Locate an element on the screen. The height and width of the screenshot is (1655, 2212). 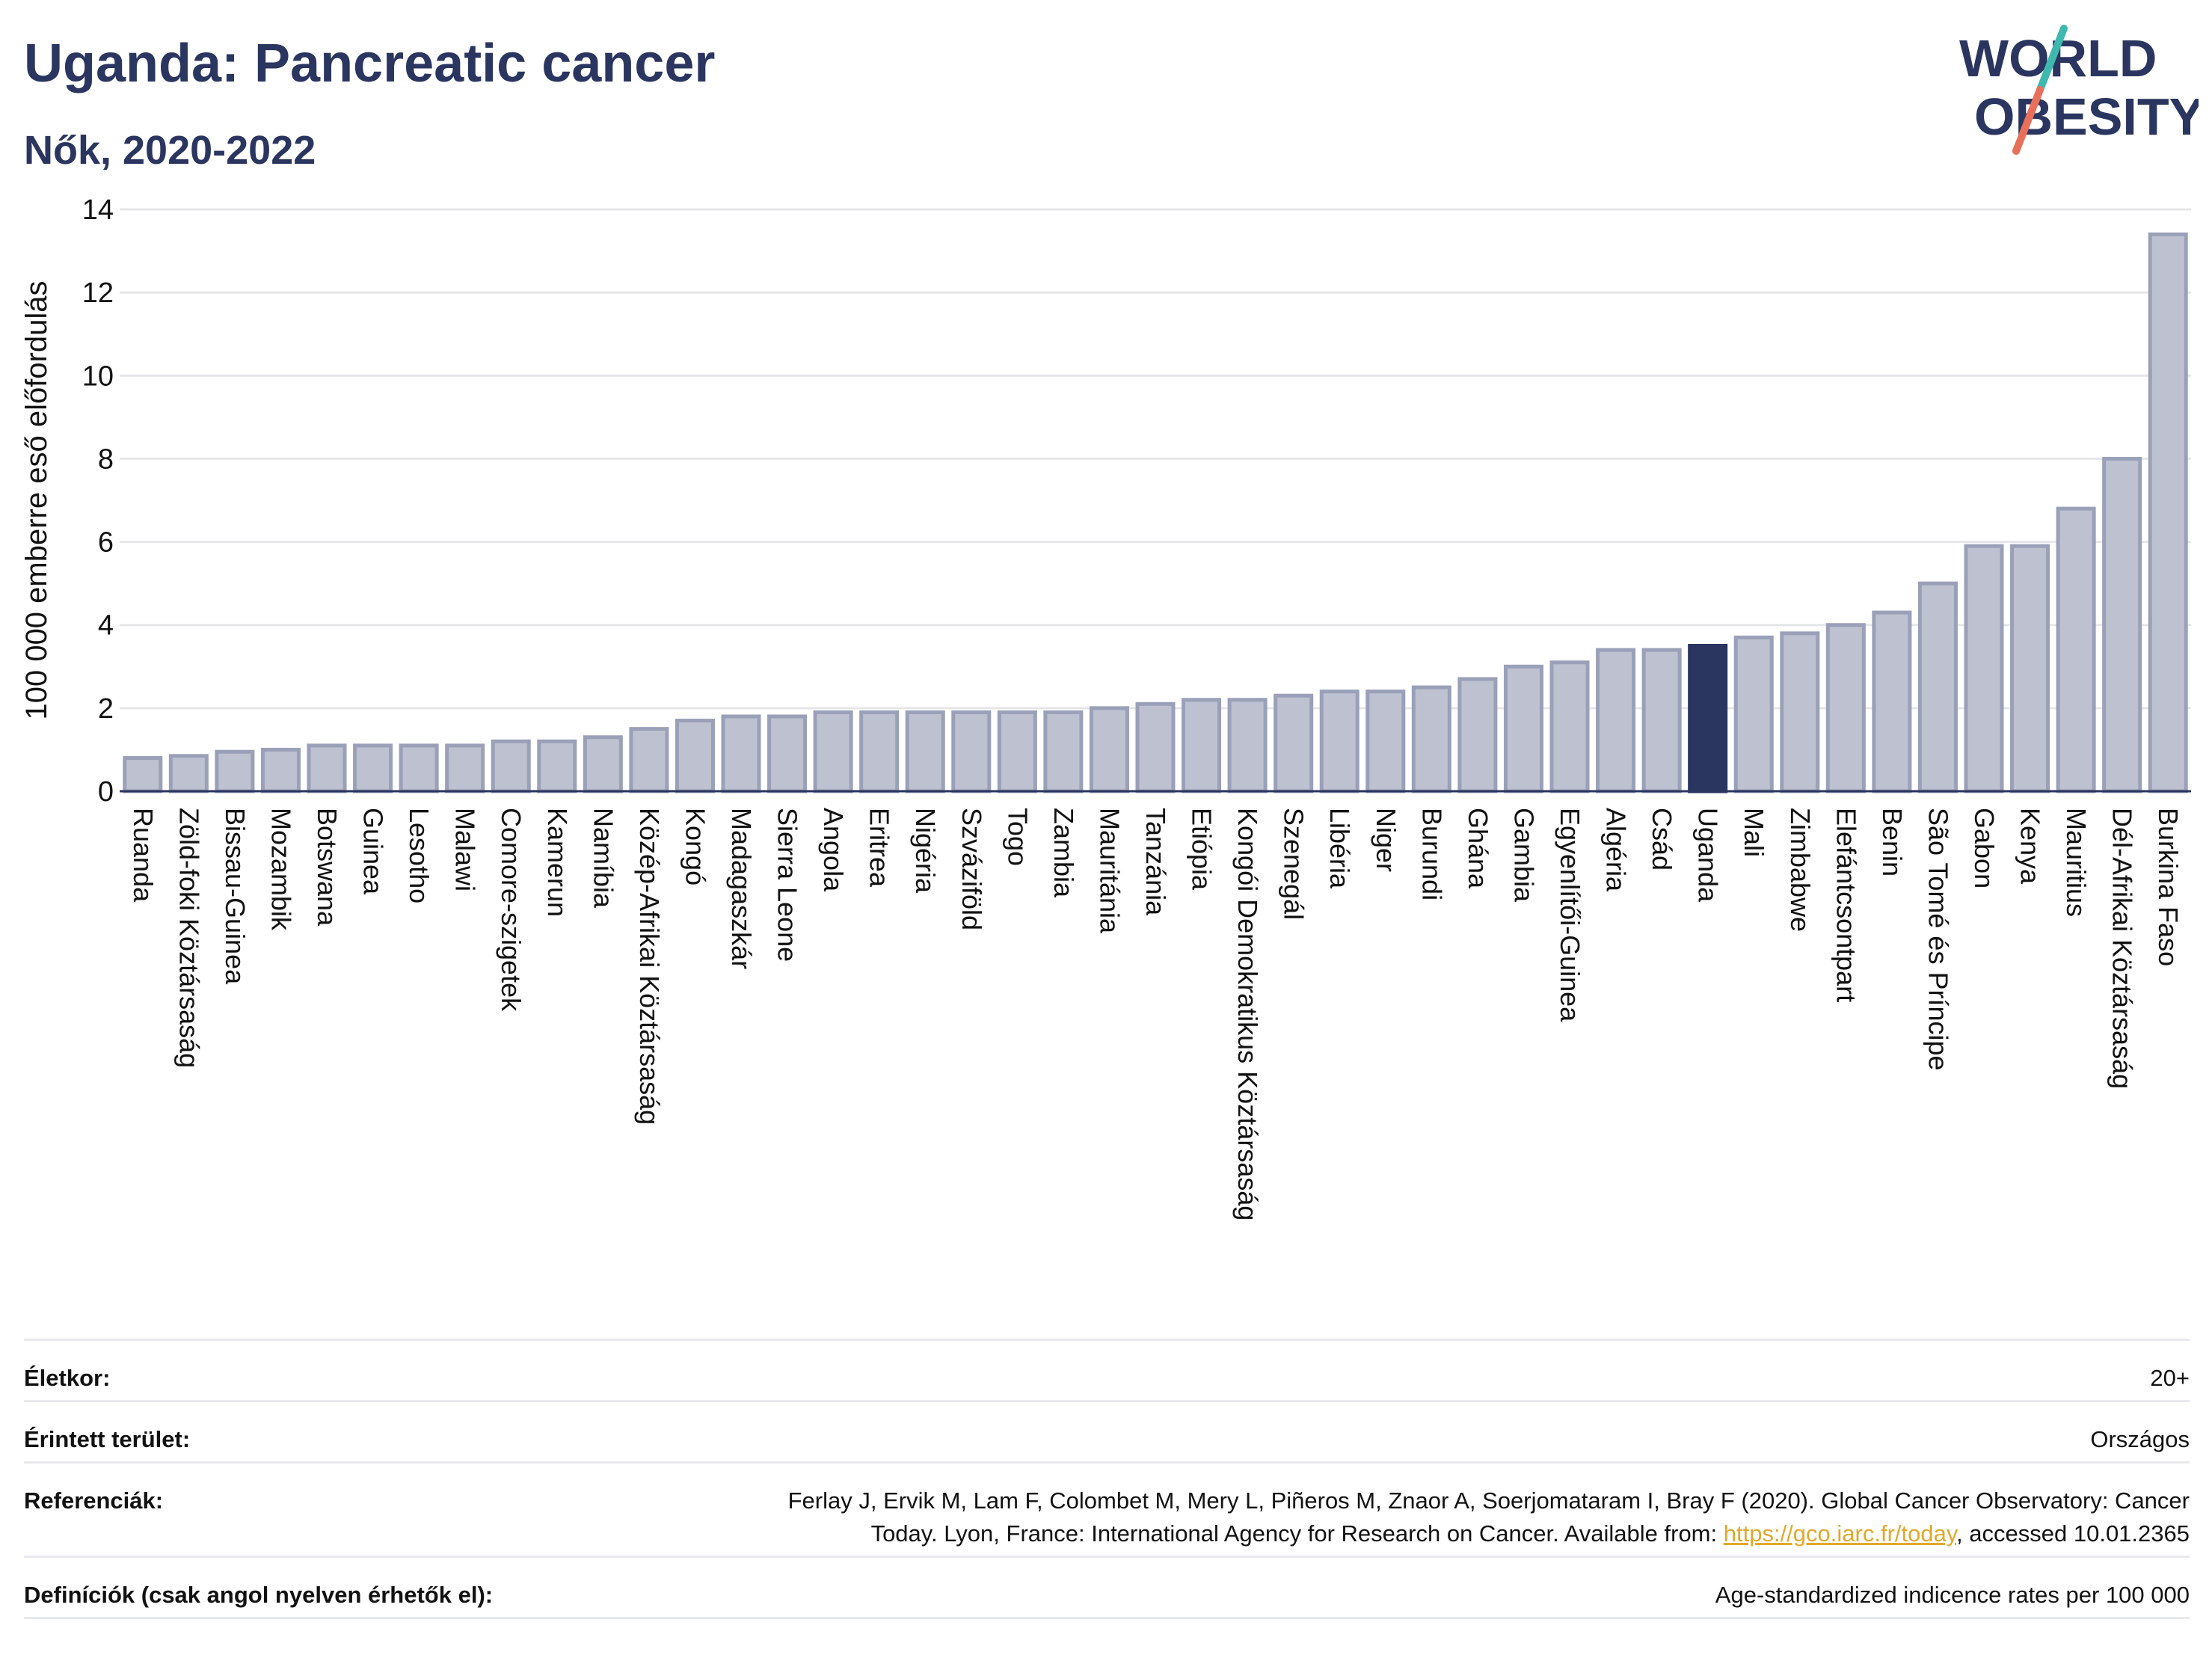
x-tick-label: Burkina Faso is located at coordinates (2168, 887).